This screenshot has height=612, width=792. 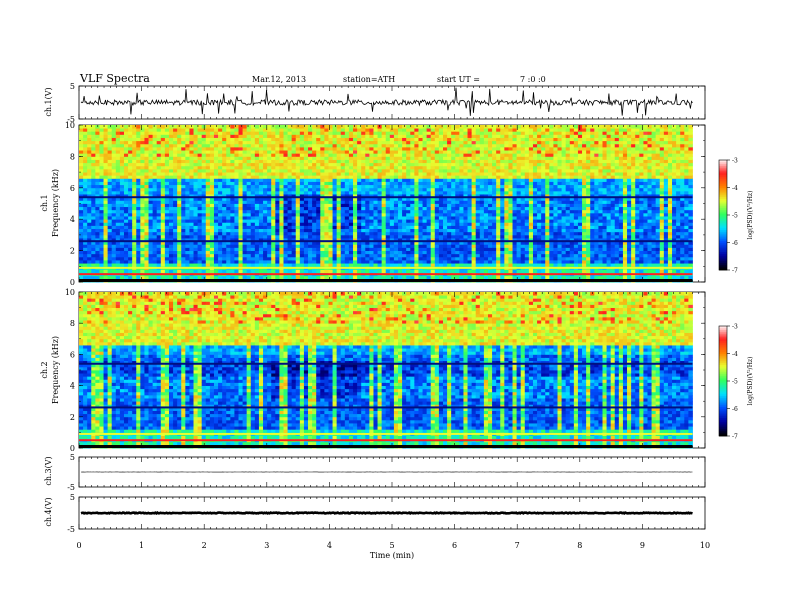 What do you see at coordinates (48, 470) in the screenshot?
I see `ch3-waveform-ylabel: ch.3(V)` at bounding box center [48, 470].